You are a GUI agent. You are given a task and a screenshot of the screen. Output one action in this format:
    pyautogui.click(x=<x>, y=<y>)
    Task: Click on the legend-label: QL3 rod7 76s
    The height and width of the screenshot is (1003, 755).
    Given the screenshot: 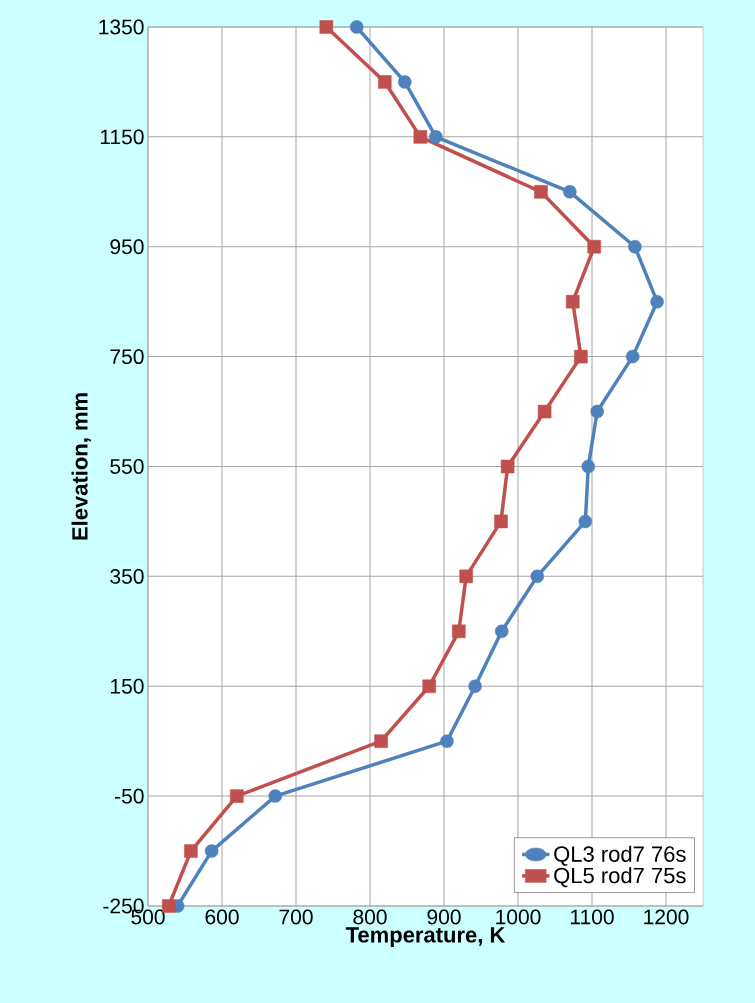 What is the action you would take?
    pyautogui.click(x=620, y=855)
    